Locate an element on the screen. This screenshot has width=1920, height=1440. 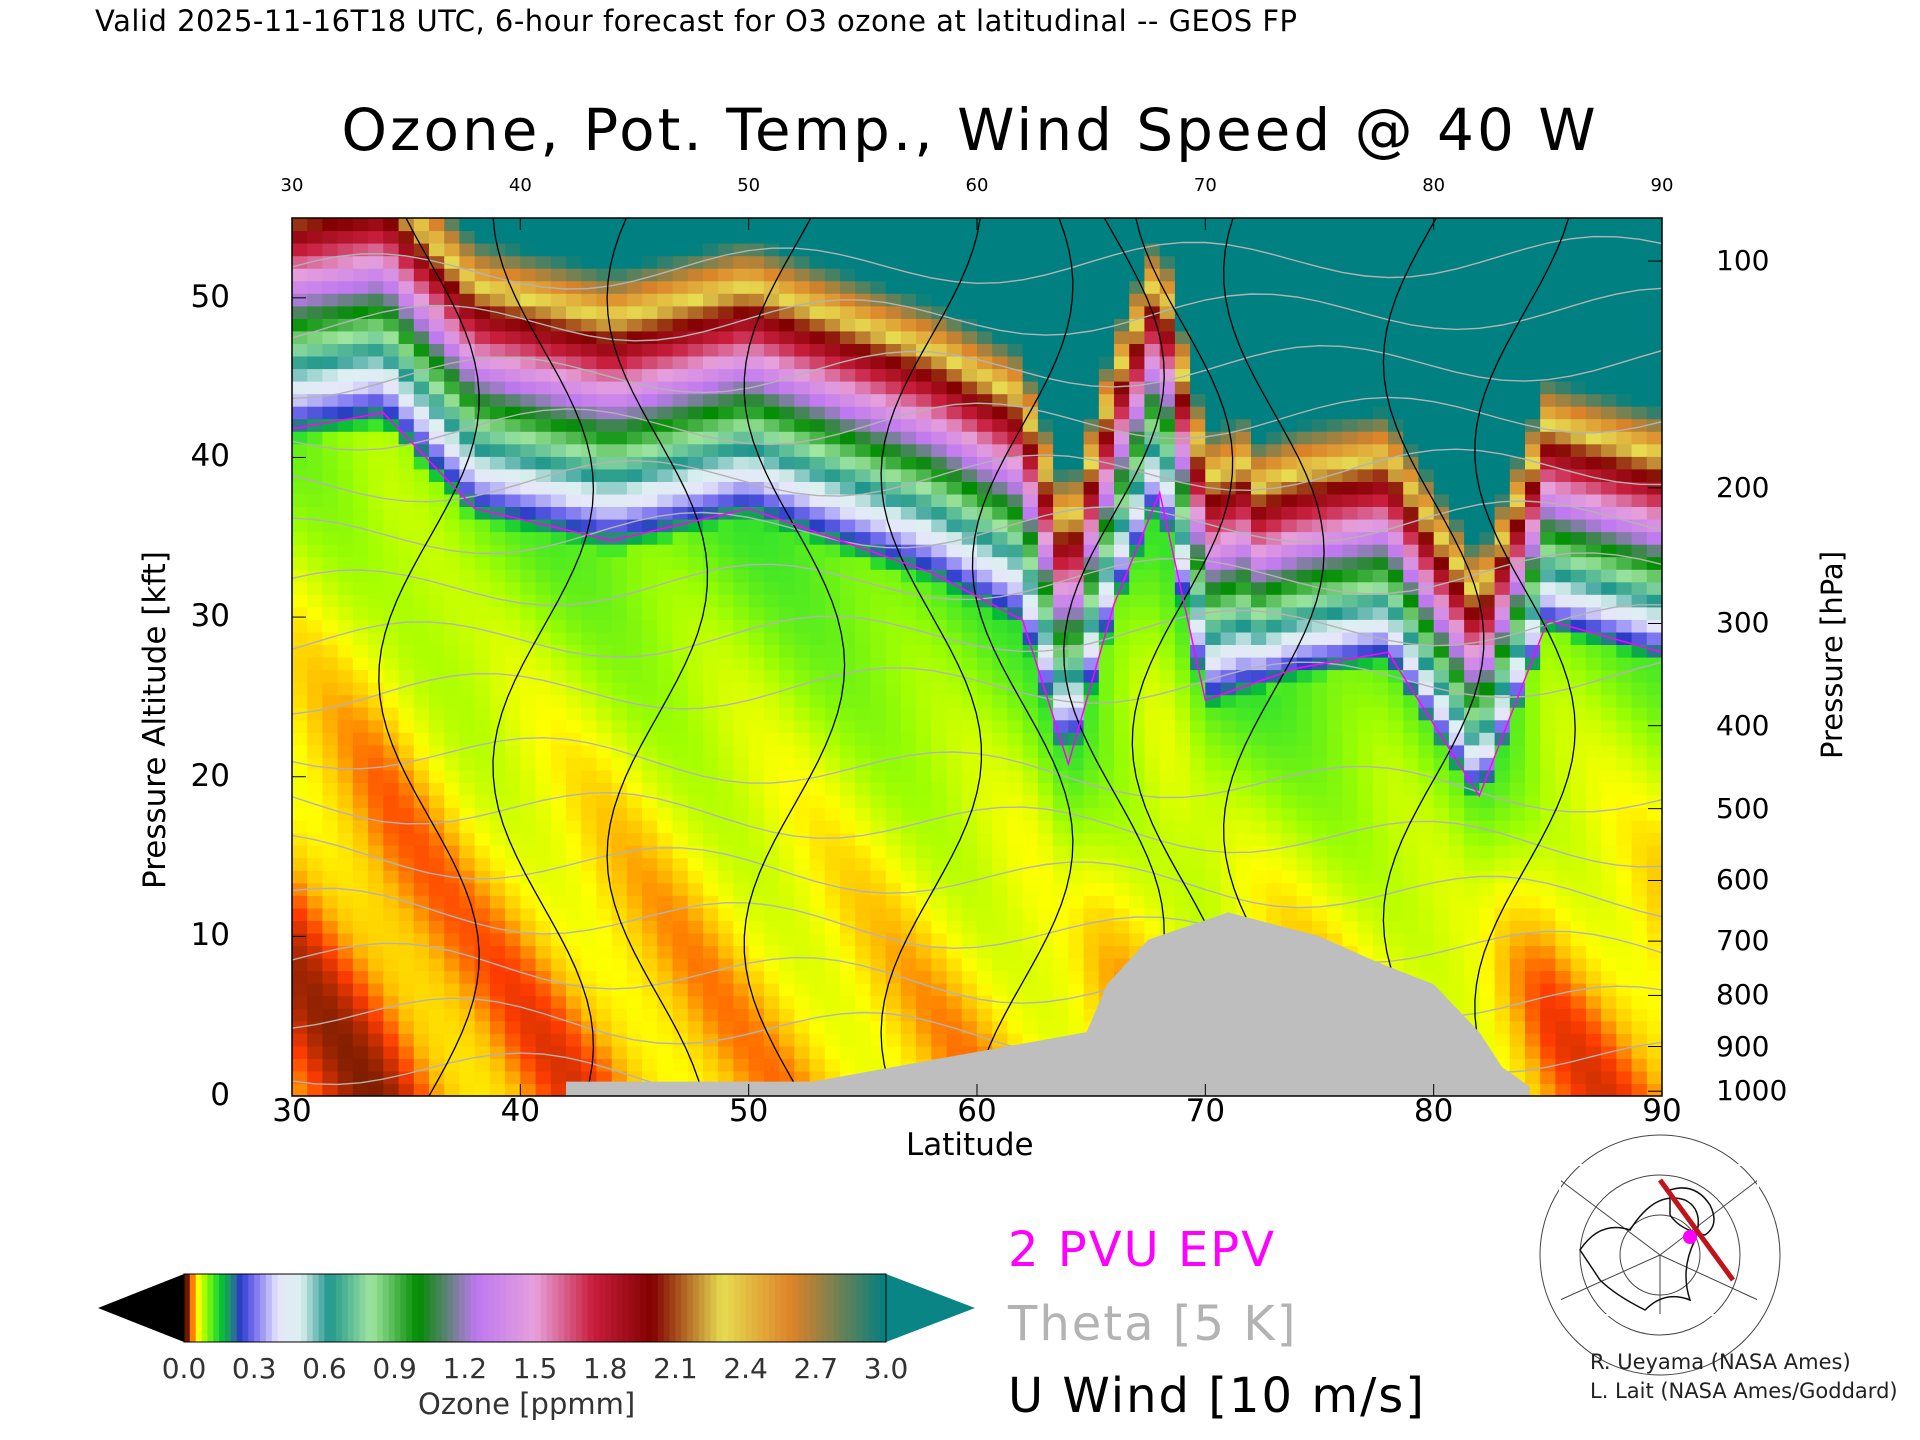
location-marker is located at coordinates (1690, 1237).